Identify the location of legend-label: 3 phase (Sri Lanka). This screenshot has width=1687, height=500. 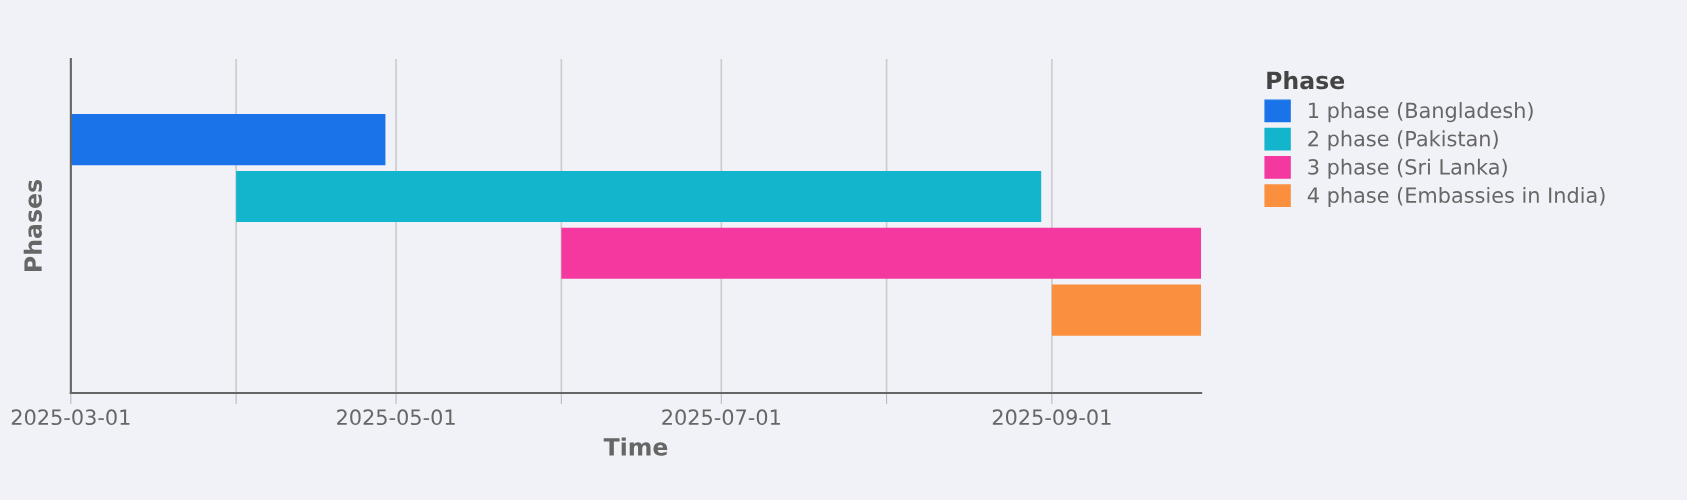
(1407, 168).